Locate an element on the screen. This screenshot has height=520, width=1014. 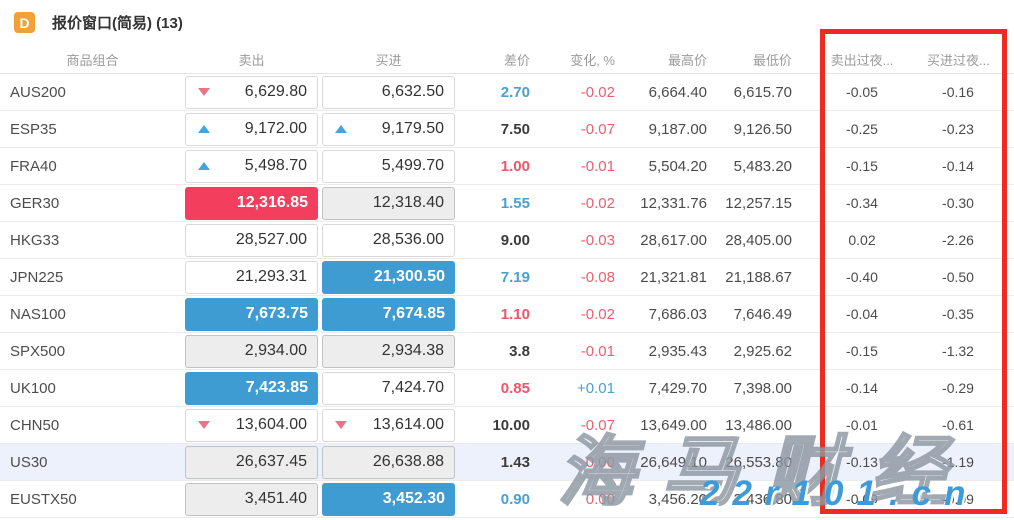
buy-price-button: 21,300.50 is located at coordinates (388, 277).